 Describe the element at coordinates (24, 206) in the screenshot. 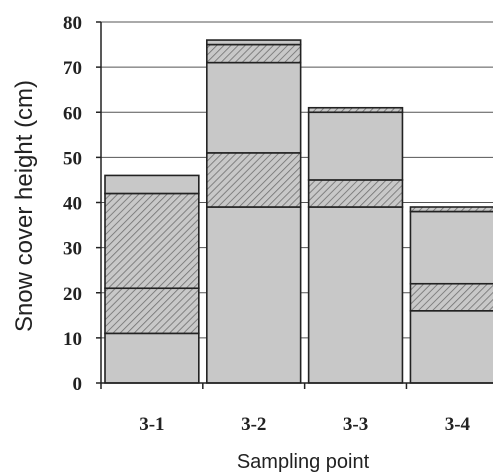

I see `y-axis-title: Snow cover height (cm)` at that location.